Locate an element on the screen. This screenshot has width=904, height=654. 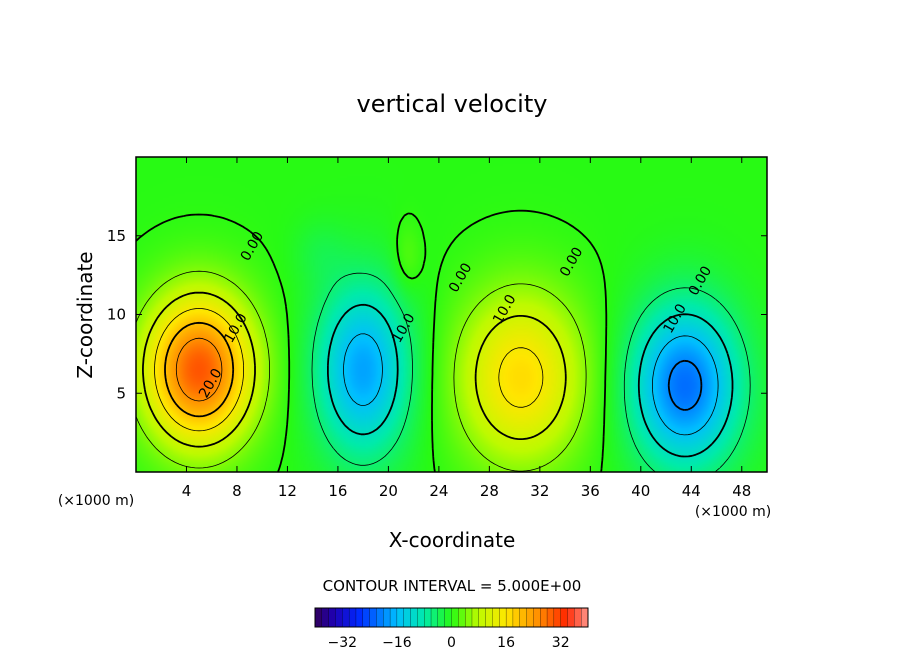
x-tick-label: 16 is located at coordinates (337, 491).